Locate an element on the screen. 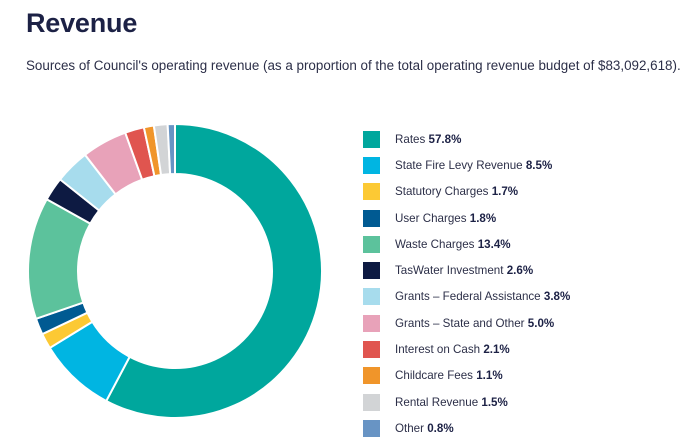 Image resolution: width=695 pixels, height=448 pixels. legend-series-name: Childcare Fees is located at coordinates (434, 376).